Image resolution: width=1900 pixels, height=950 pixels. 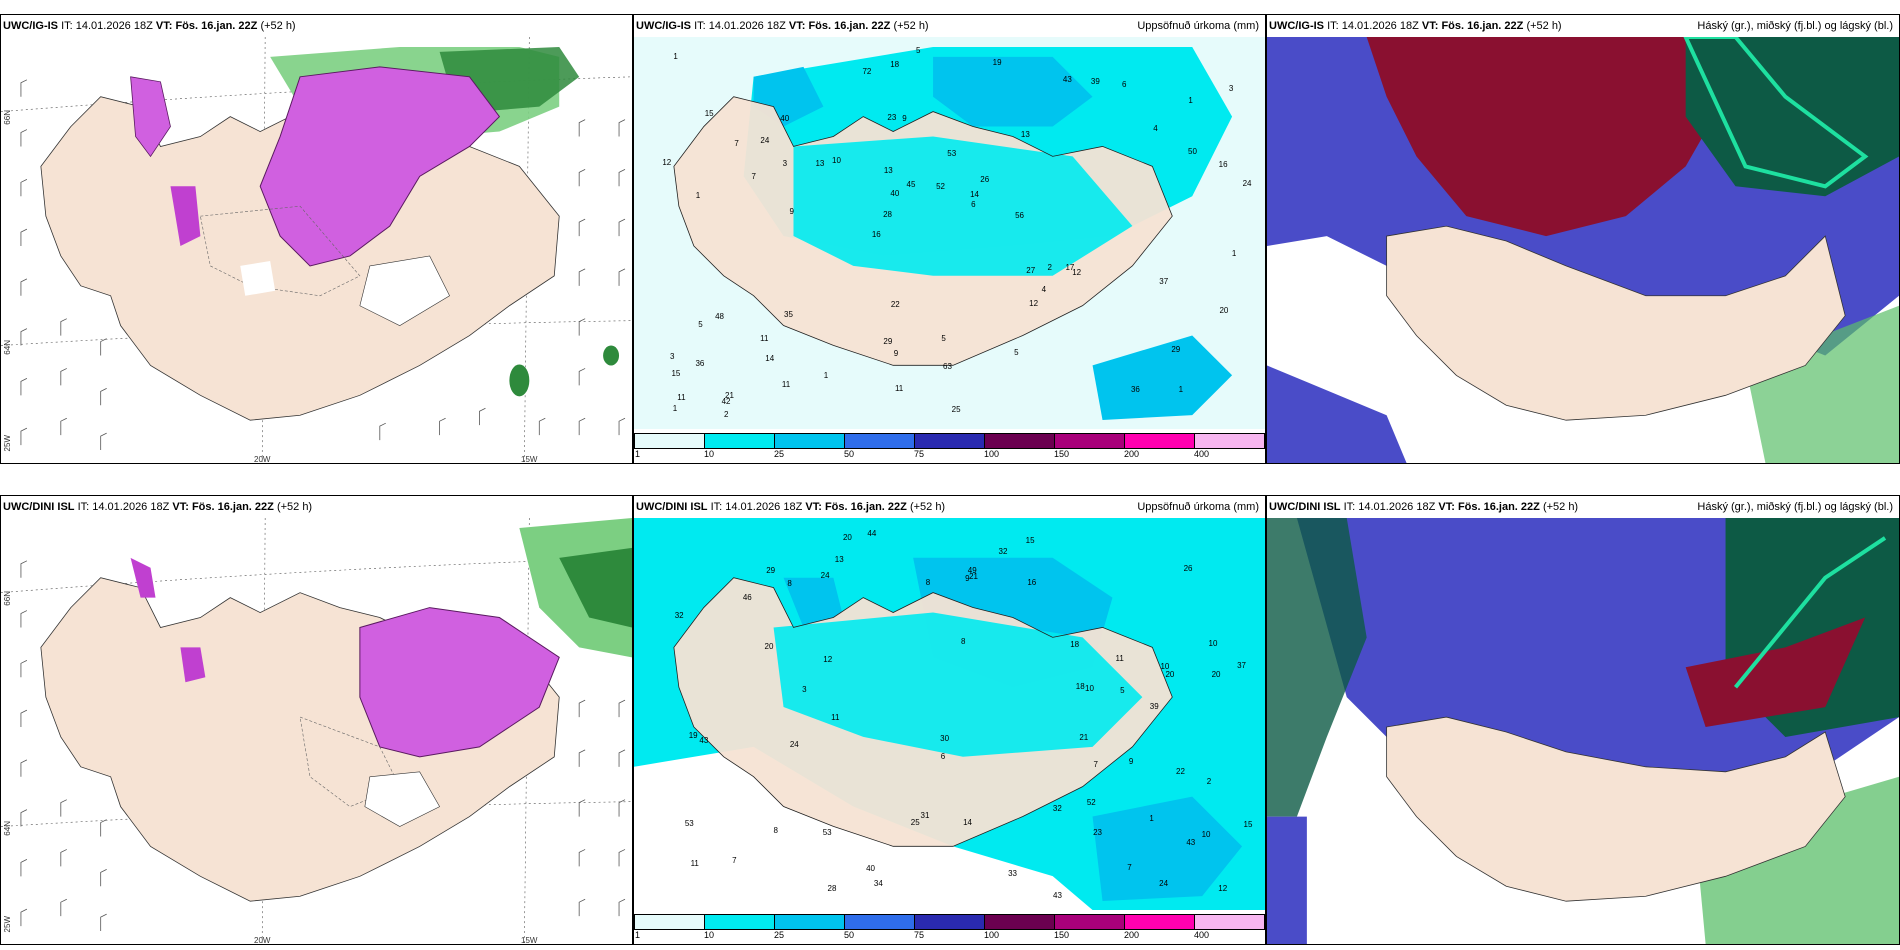 What do you see at coordinates (1132, 454) in the screenshot?
I see `colorbar-tick: 200` at bounding box center [1132, 454].